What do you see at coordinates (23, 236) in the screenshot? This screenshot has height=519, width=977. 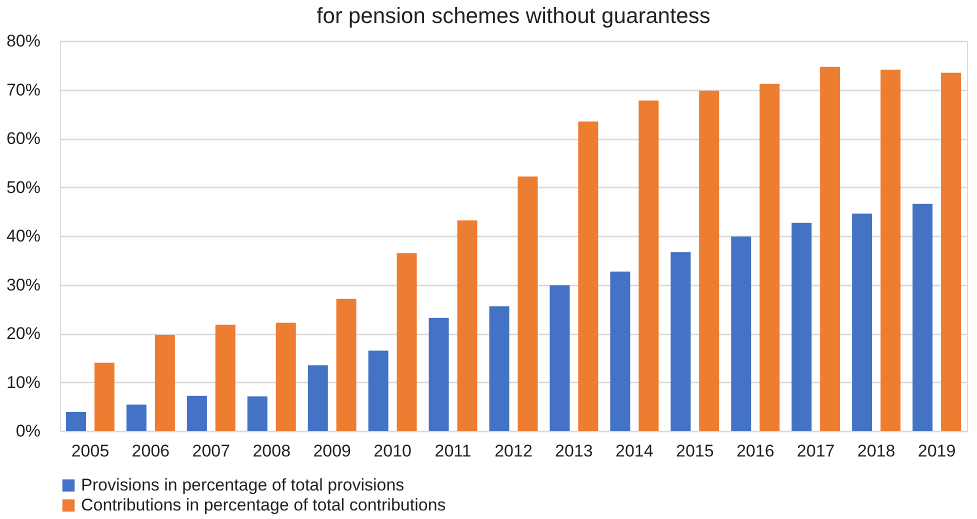 I see `y-tick-label: 40%` at bounding box center [23, 236].